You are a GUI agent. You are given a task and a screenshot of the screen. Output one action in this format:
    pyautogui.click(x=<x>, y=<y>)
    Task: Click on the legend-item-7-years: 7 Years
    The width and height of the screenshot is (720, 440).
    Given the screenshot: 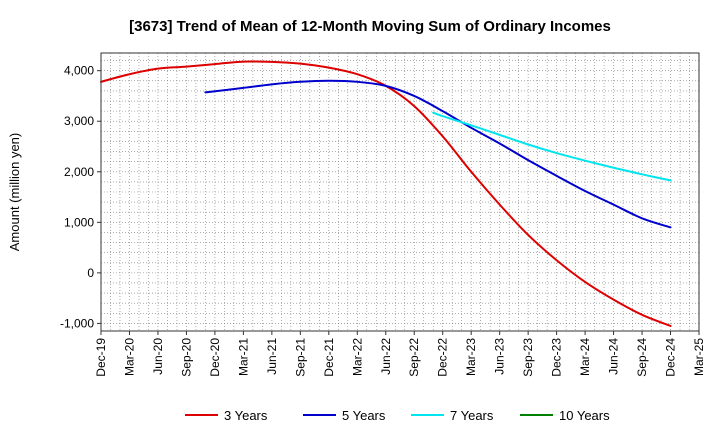 What is the action you would take?
    pyautogui.click(x=452, y=415)
    